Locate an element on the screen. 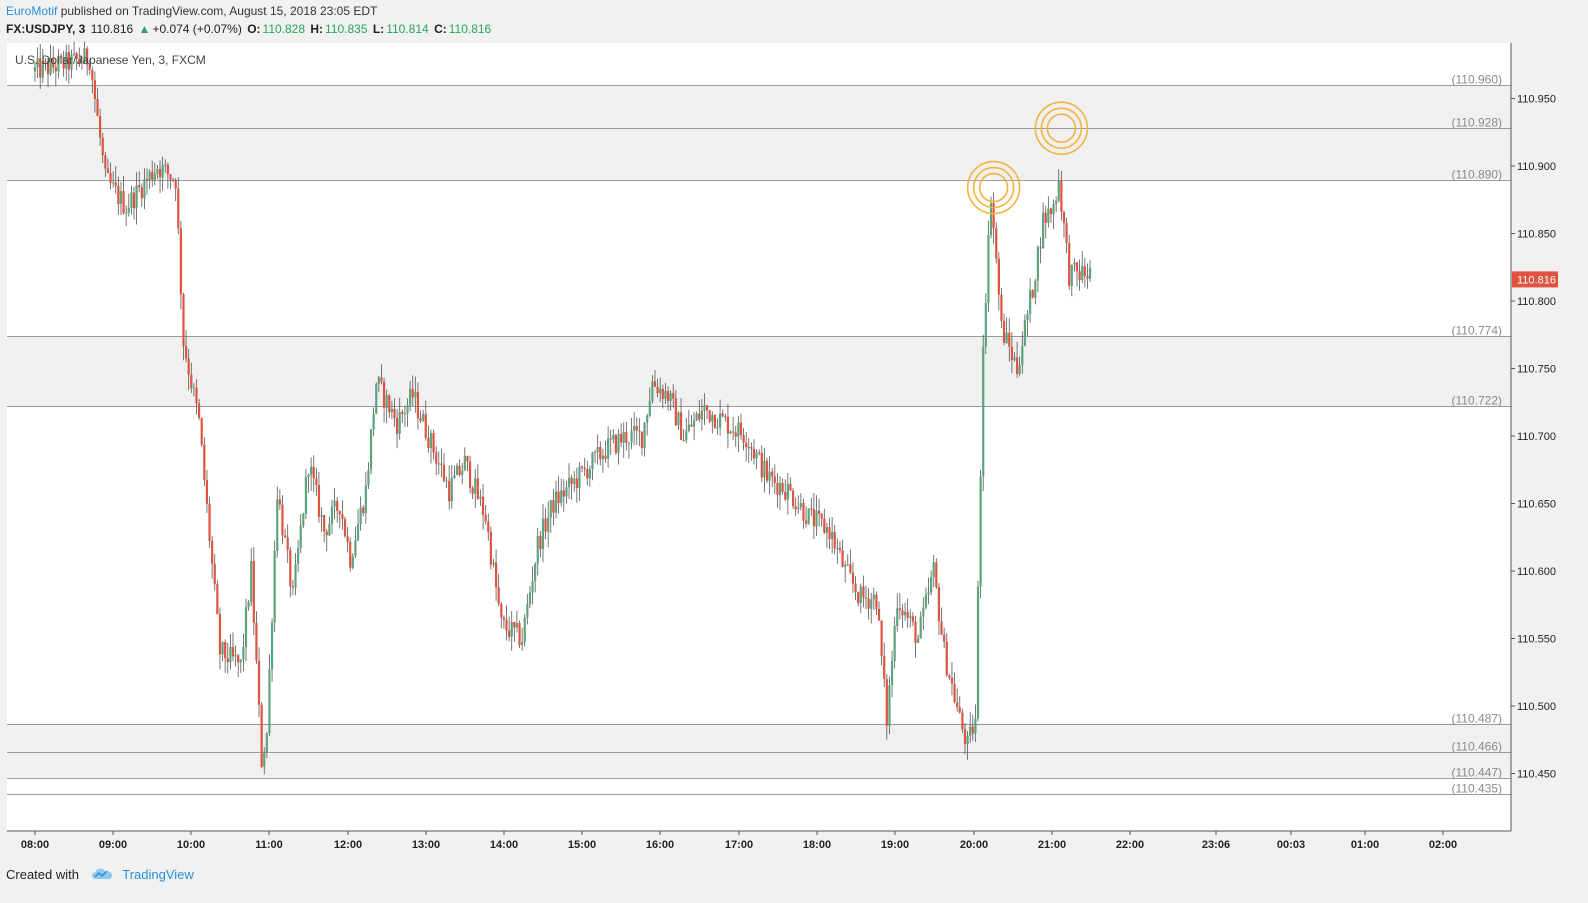 This screenshot has height=903, width=1588. low-label: L: is located at coordinates (378, 29).